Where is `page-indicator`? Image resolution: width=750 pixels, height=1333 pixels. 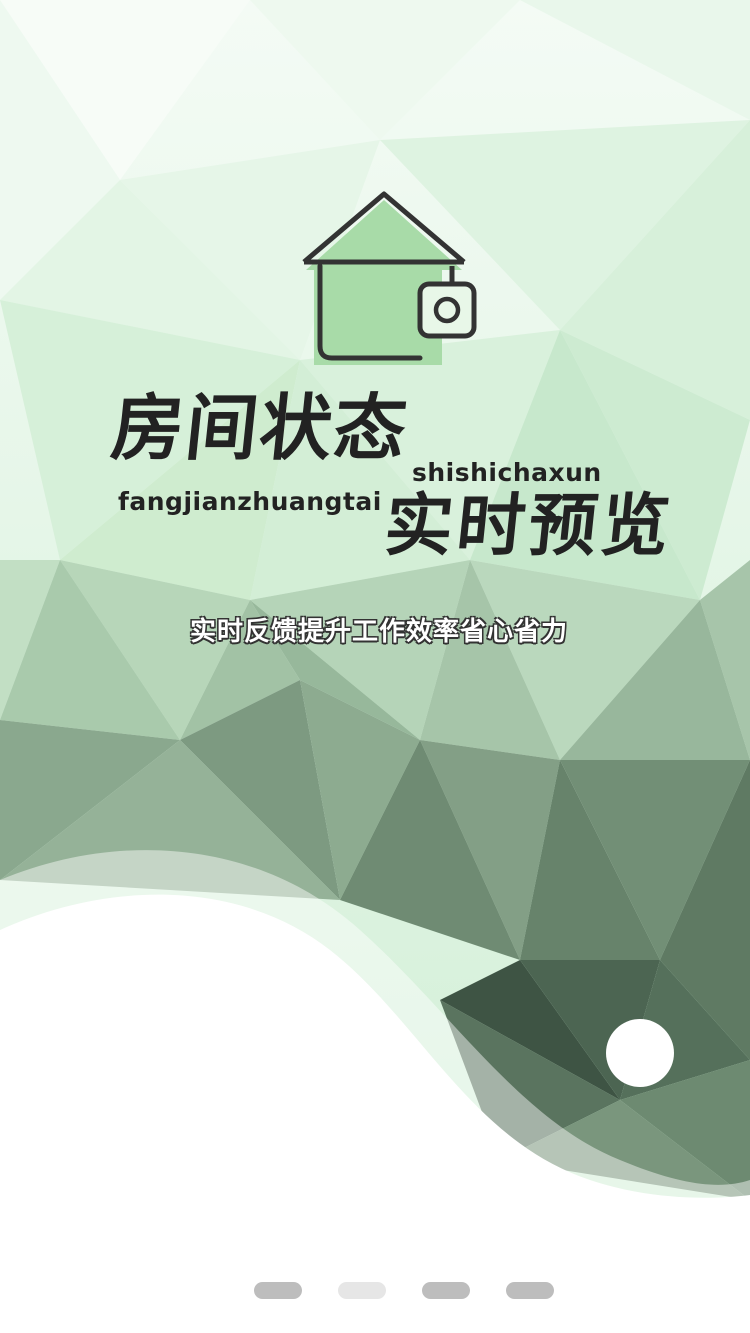 page-indicator is located at coordinates (404, 1290).